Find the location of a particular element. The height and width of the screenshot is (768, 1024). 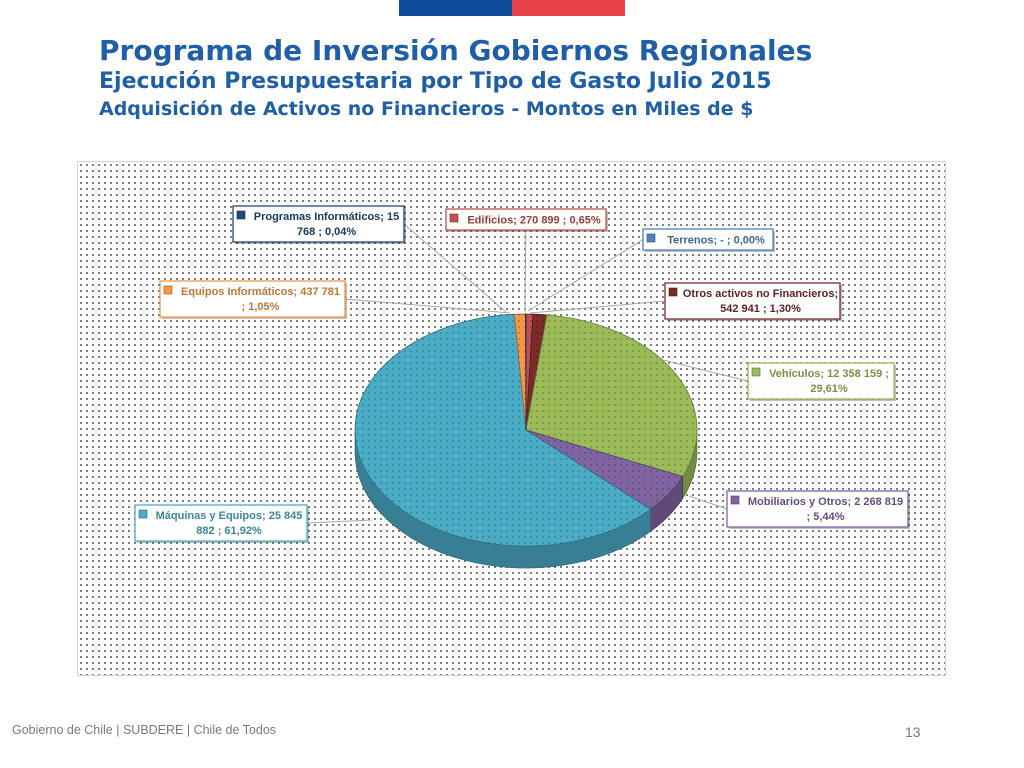

data-label-mobiliarios-y-otros: Mobiliarios y Otros; 2 268 819 ; 5,44% is located at coordinates (818, 509).